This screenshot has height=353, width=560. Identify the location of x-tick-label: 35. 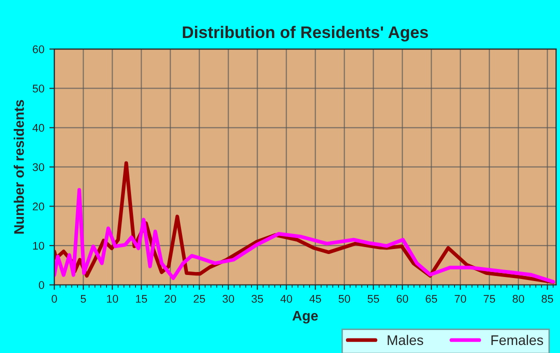
(258, 298).